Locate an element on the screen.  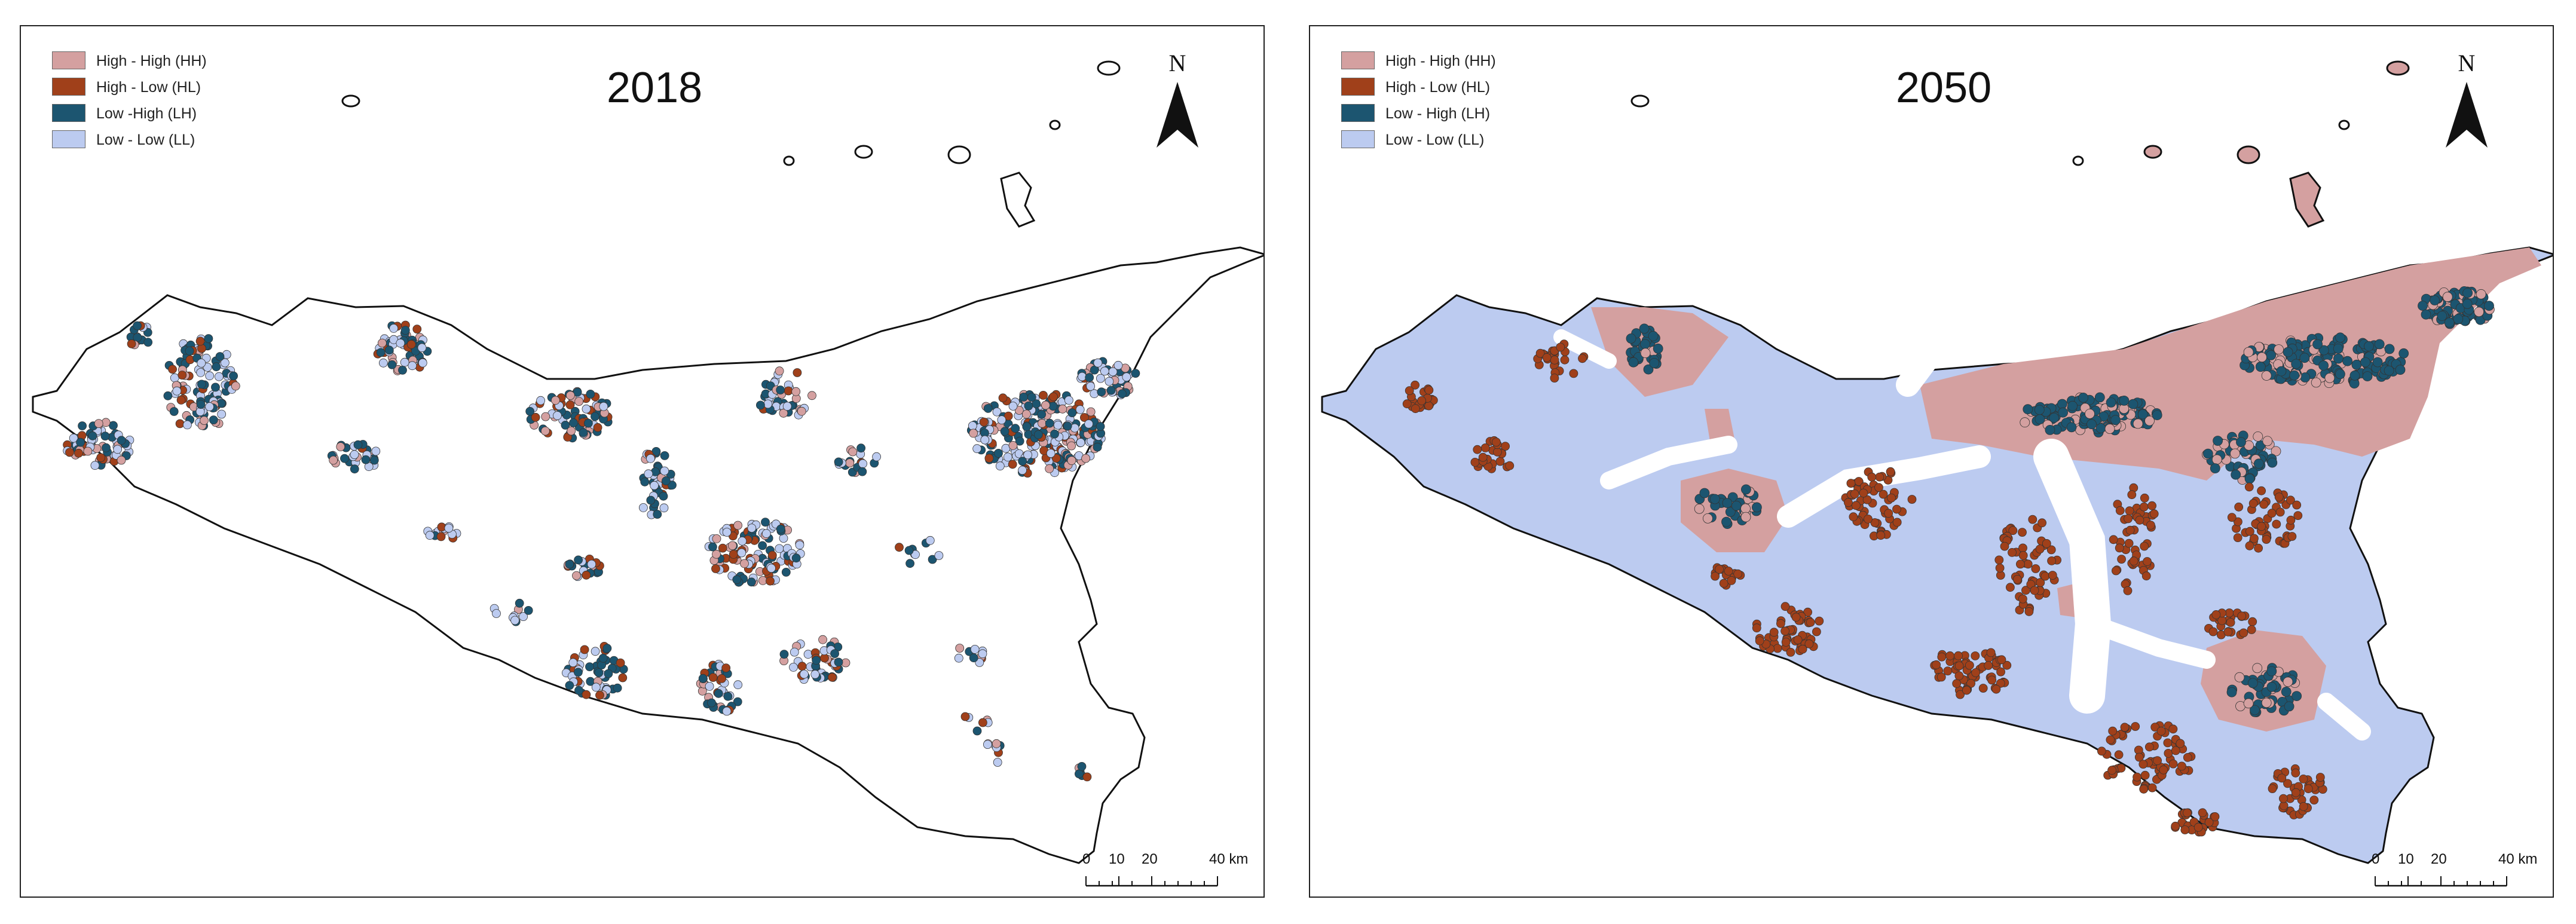
legend-label-hl: High - Low (HL) is located at coordinates (1438, 87).